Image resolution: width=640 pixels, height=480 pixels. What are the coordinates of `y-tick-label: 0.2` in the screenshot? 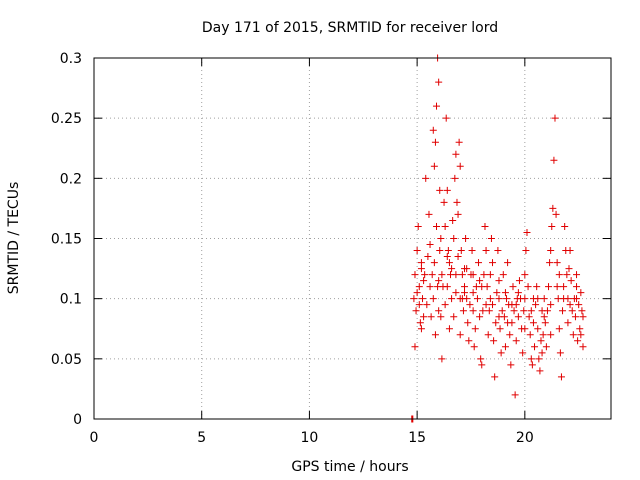 It's located at (71, 179).